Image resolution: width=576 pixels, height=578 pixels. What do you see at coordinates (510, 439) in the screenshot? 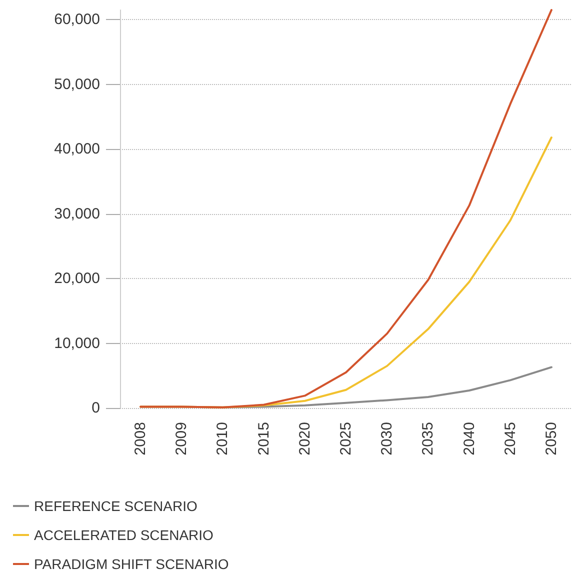
I see `x-tick-label: 2045` at bounding box center [510, 439].